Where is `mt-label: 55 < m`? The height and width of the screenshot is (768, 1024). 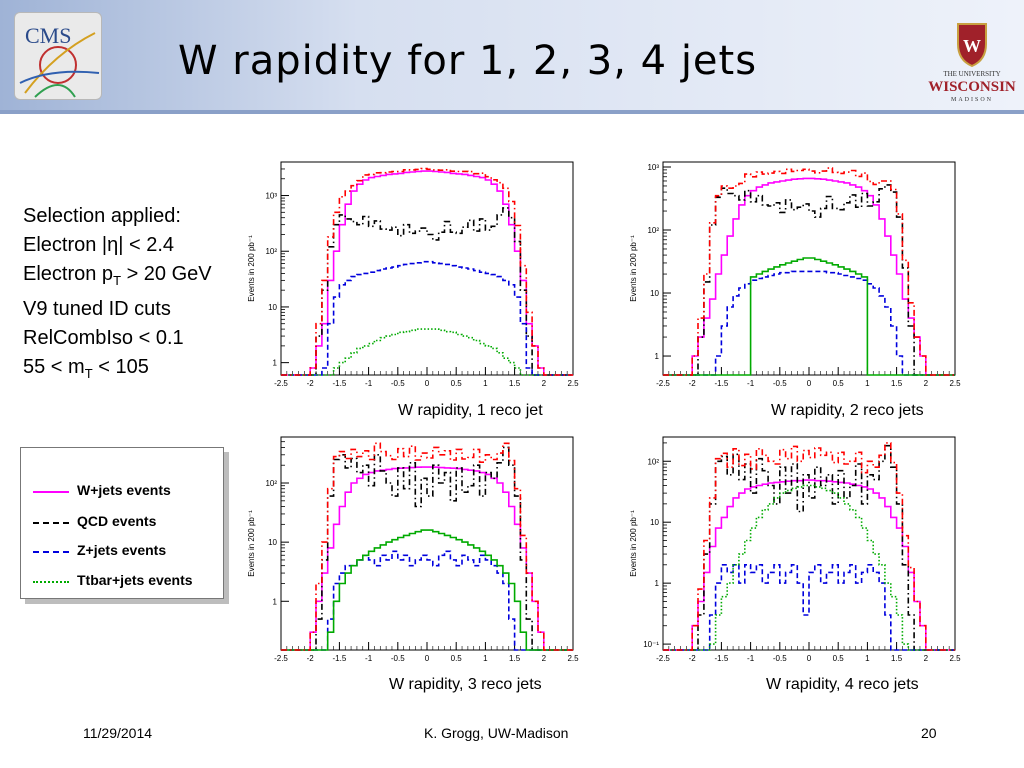 mt-label: 55 < m is located at coordinates (54, 367).